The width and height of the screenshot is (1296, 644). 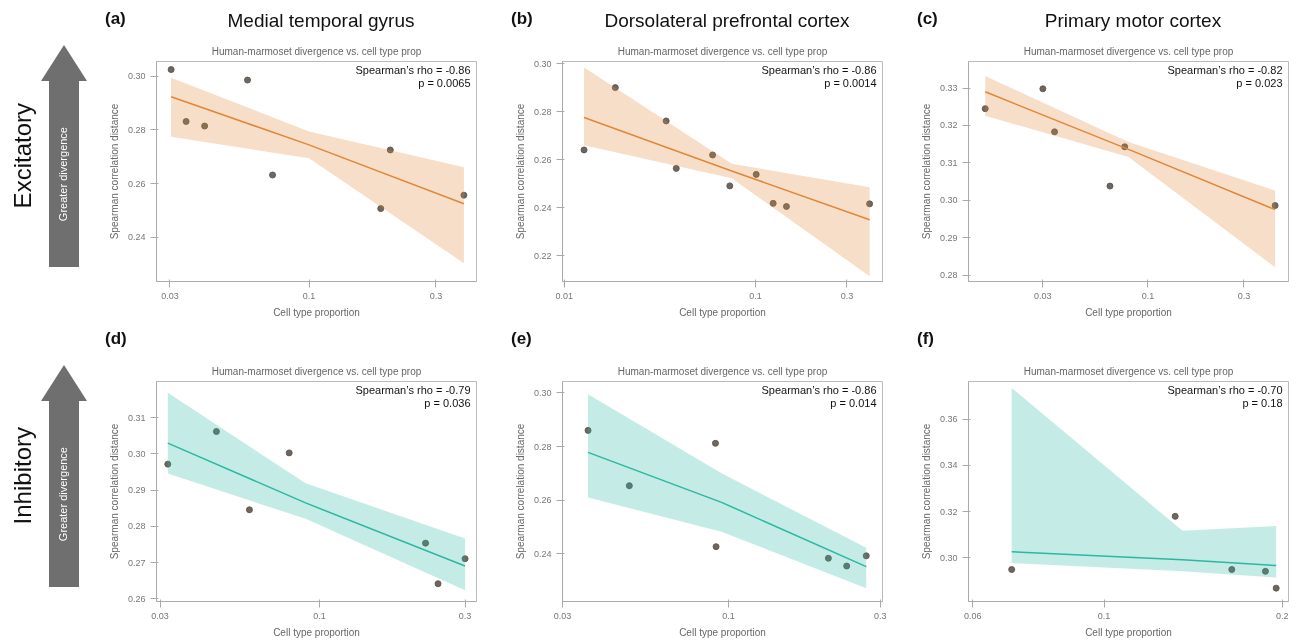 What do you see at coordinates (521, 339) in the screenshot?
I see `text: (e)` at bounding box center [521, 339].